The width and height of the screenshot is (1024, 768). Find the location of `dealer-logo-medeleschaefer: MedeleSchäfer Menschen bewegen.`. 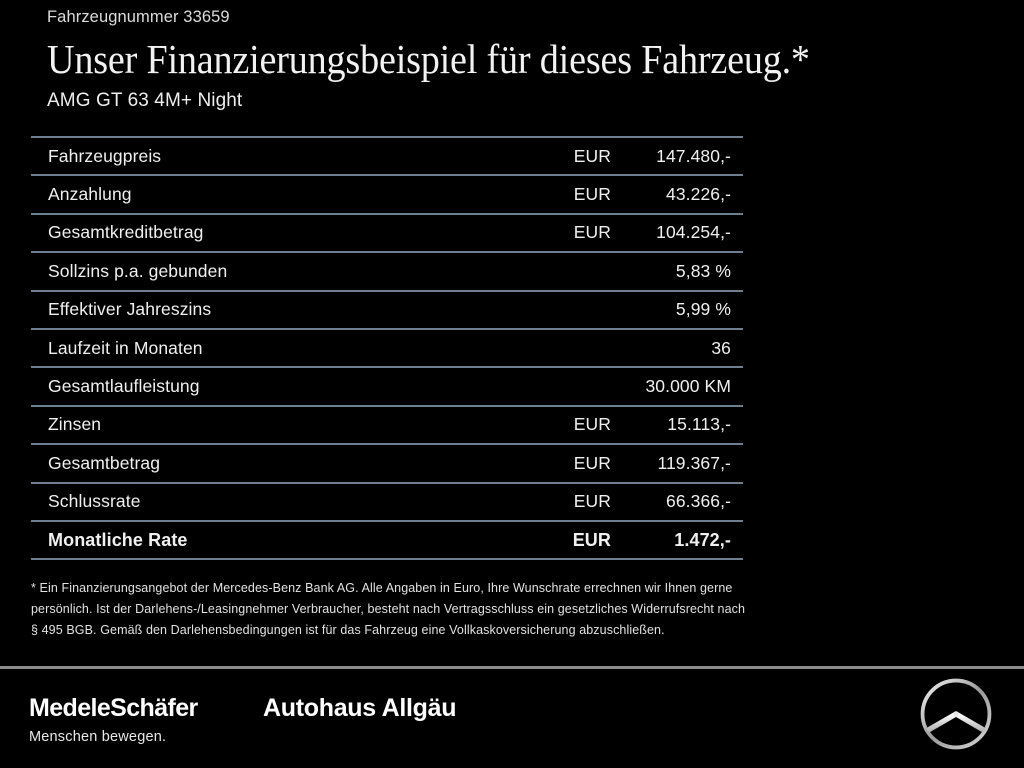

dealer-logo-medeleschaefer: MedeleSchäfer Menschen bewegen. is located at coordinates (113, 720).